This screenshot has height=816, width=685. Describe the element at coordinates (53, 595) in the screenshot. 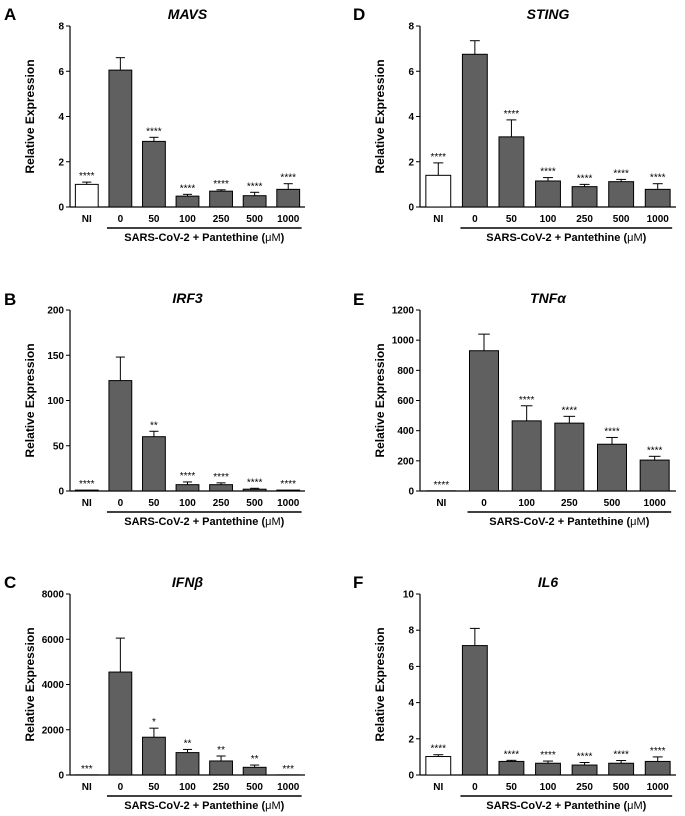

I see `y-tick-label: 8000` at that location.